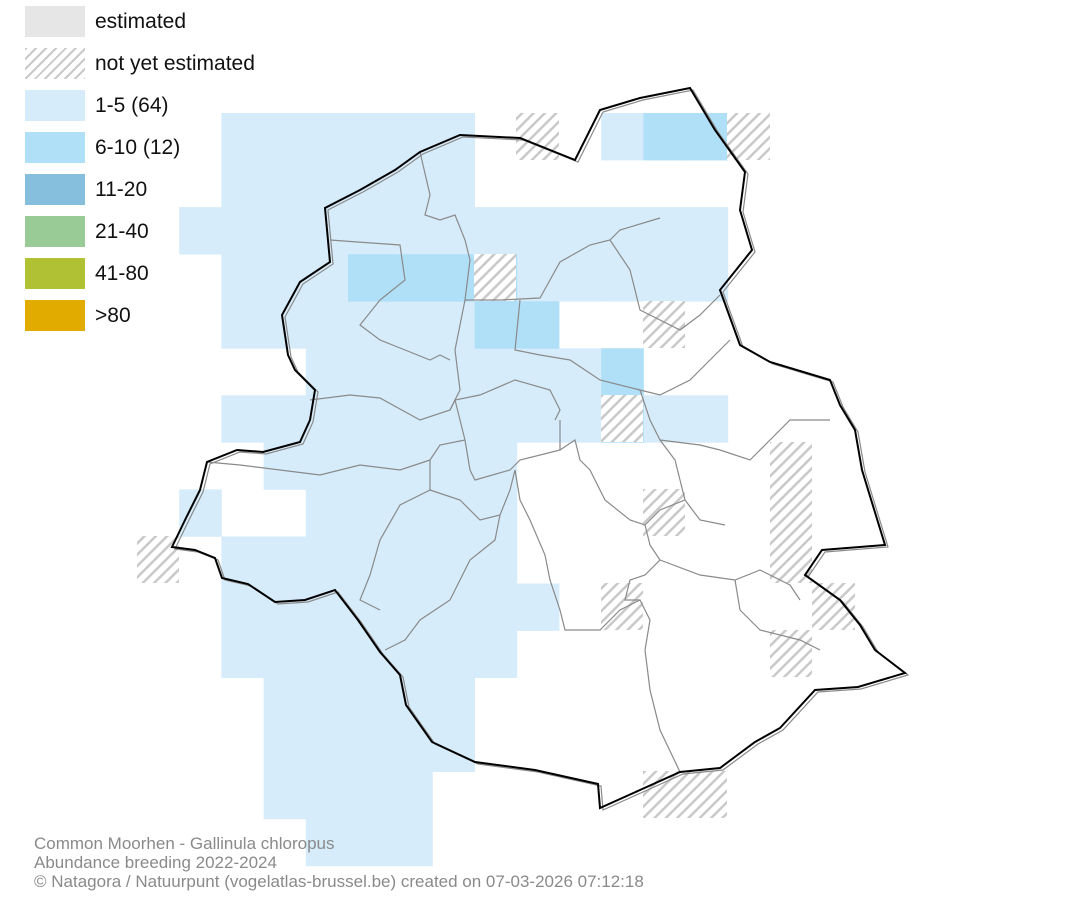  Describe the element at coordinates (55, 63) in the screenshot. I see `legend-swatch-hatch` at that location.